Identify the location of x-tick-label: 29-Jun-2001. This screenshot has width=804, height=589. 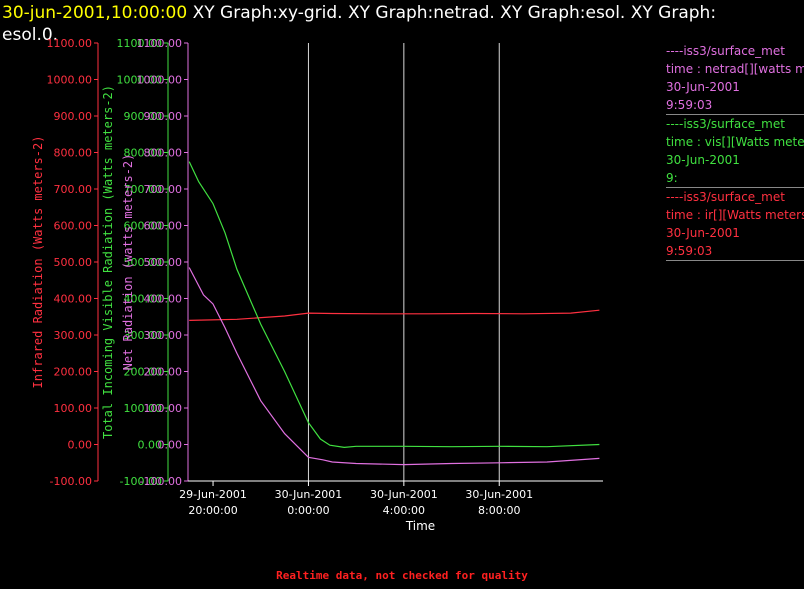
(213, 494).